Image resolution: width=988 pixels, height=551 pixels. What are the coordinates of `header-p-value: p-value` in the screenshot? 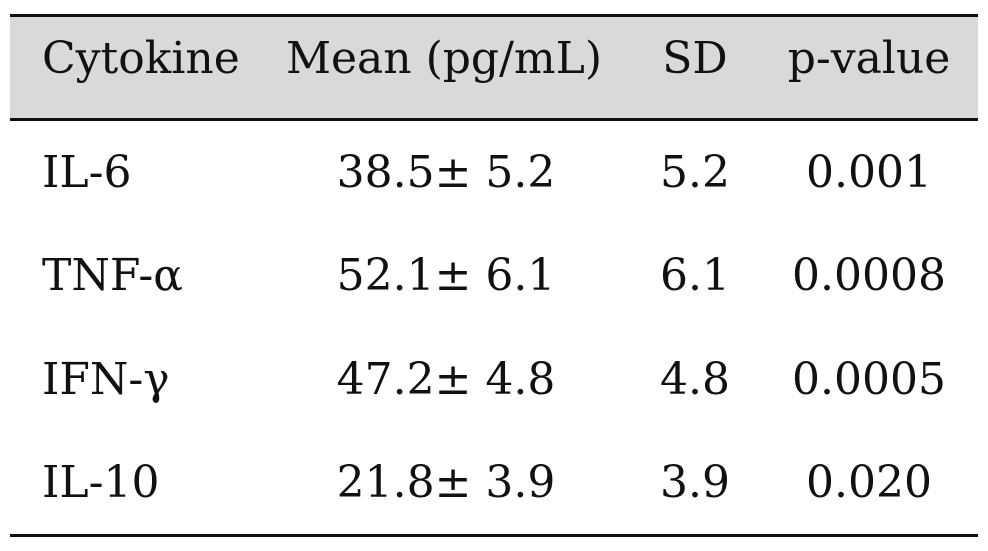 It's located at (869, 67).